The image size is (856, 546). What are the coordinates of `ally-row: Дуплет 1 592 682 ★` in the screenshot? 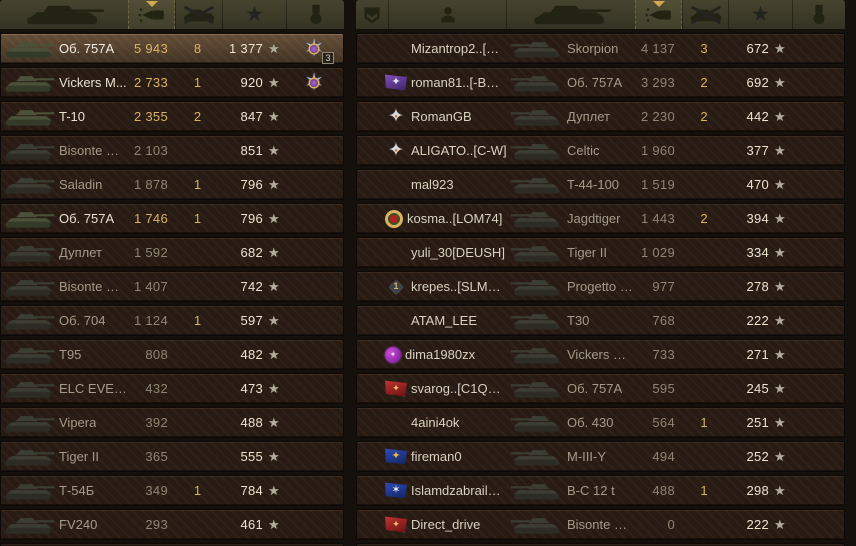 It's located at (172, 252).